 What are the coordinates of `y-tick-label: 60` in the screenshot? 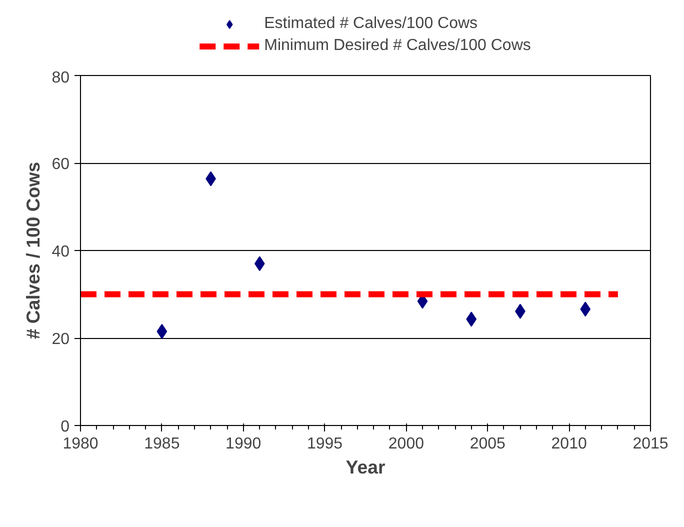 It's located at (61, 164).